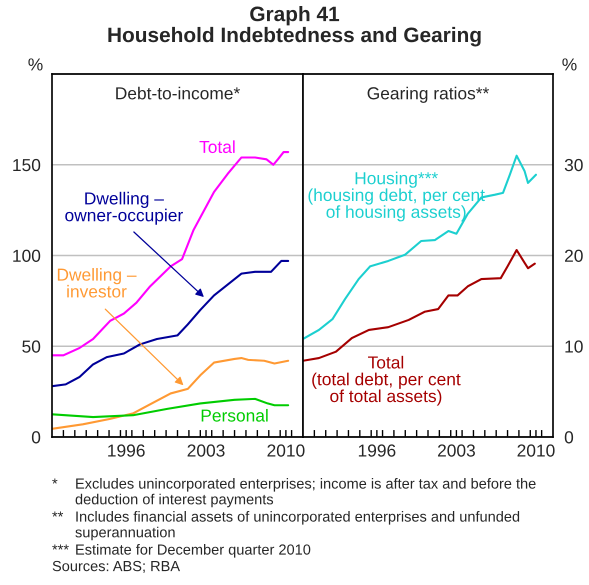  I want to click on text: * Excludes unincorporated enterprises; income is after tax and before the deduction of interest payments, so click(294, 493).